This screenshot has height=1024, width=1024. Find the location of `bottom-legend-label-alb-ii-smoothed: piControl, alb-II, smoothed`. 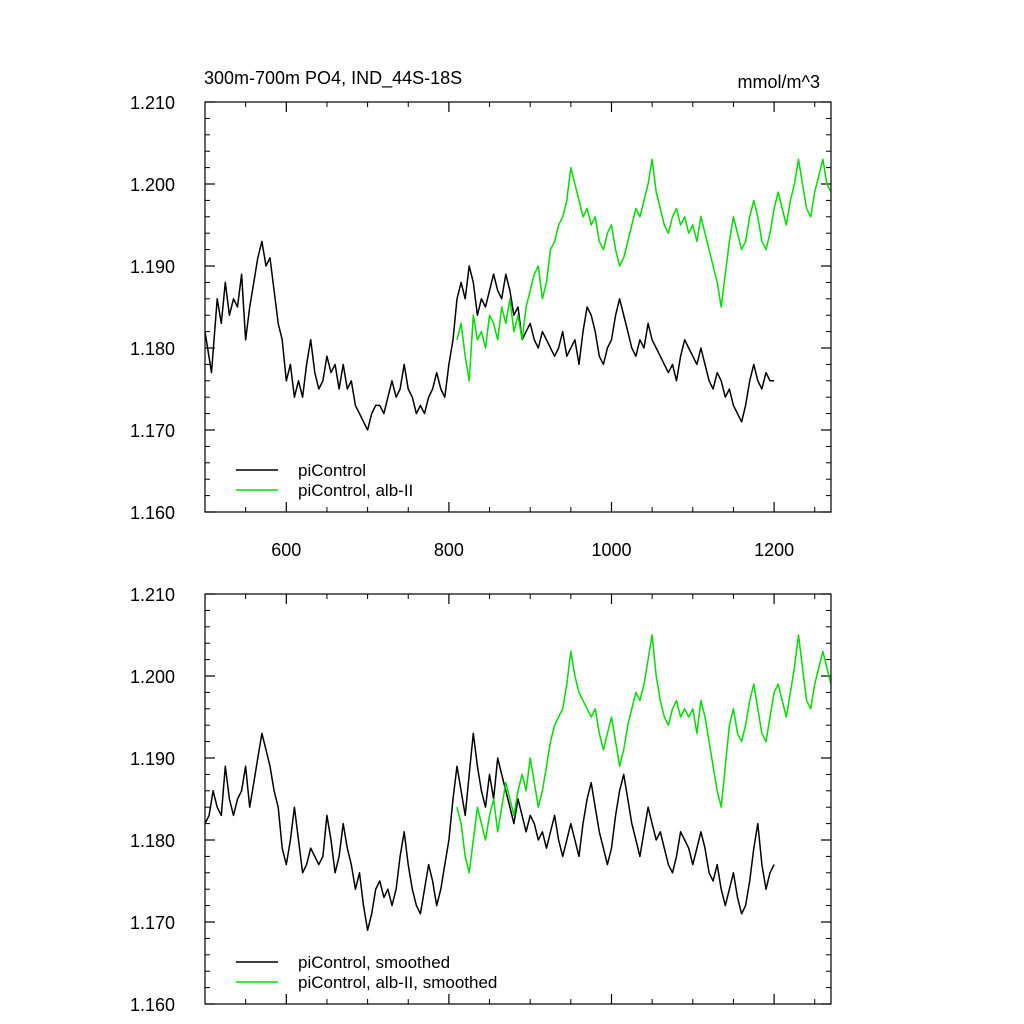

bottom-legend-label-alb-ii-smoothed: piControl, alb-II, smoothed is located at coordinates (397, 982).